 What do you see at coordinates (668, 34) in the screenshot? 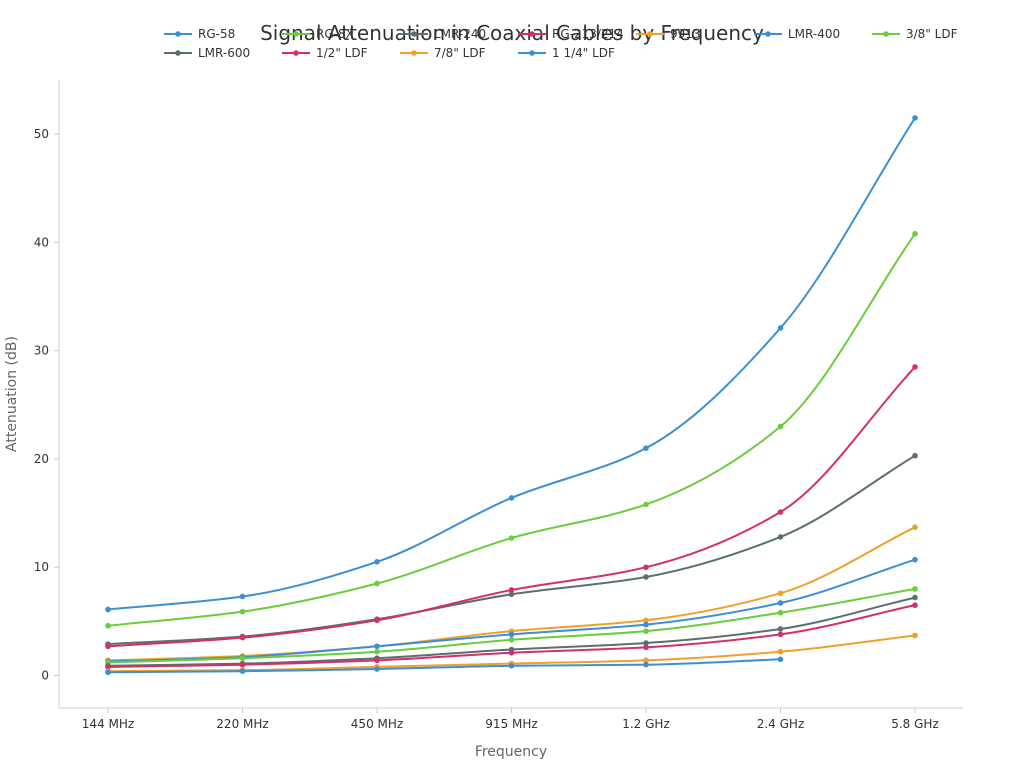
I see `legend-item-9913: 9913` at bounding box center [668, 34].